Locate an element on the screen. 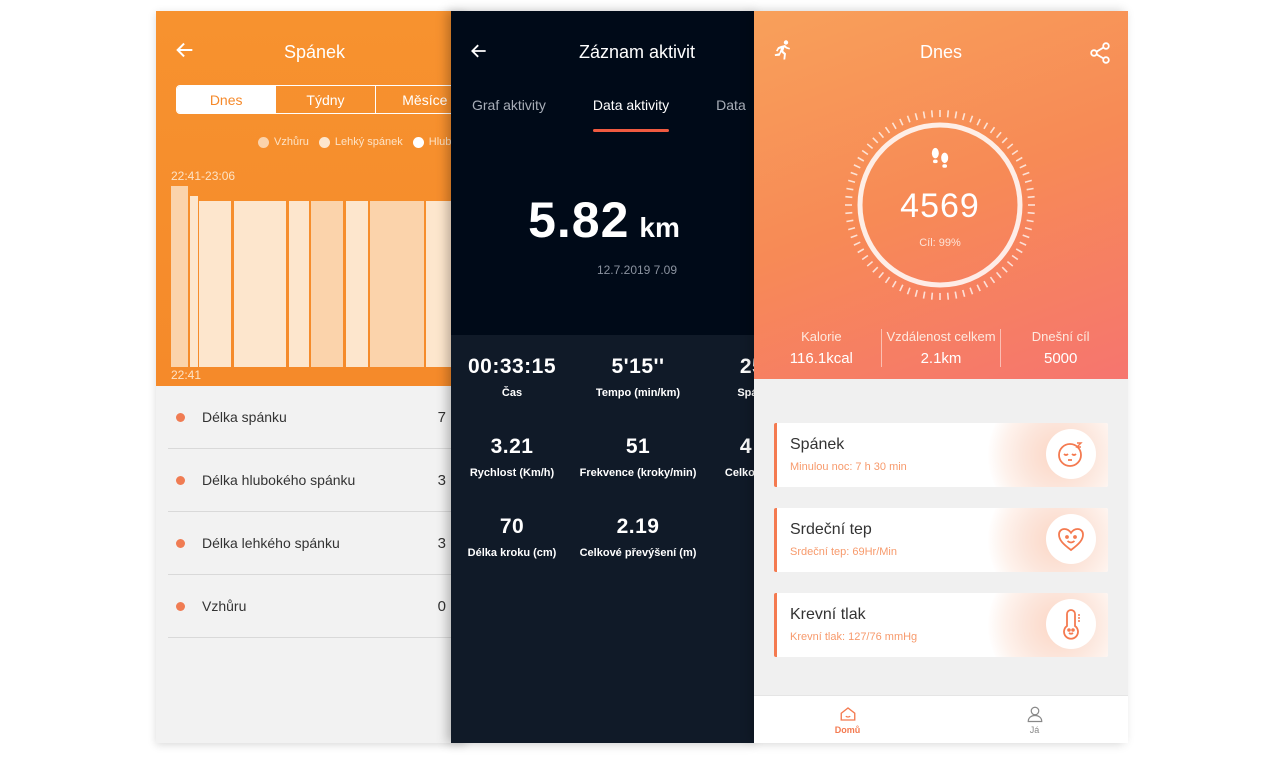  card-subtitle: Srdeční tep: 69Hr/Min is located at coordinates (843, 552).